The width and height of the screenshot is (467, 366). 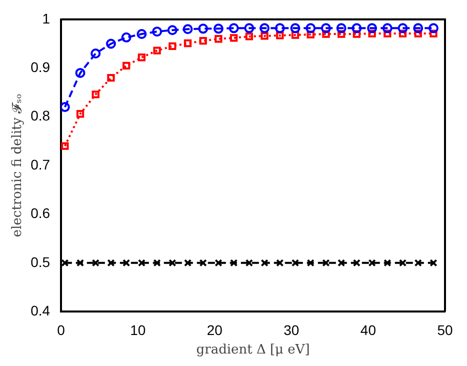 I want to click on y-tick-label: 0.7, so click(x=40, y=164).